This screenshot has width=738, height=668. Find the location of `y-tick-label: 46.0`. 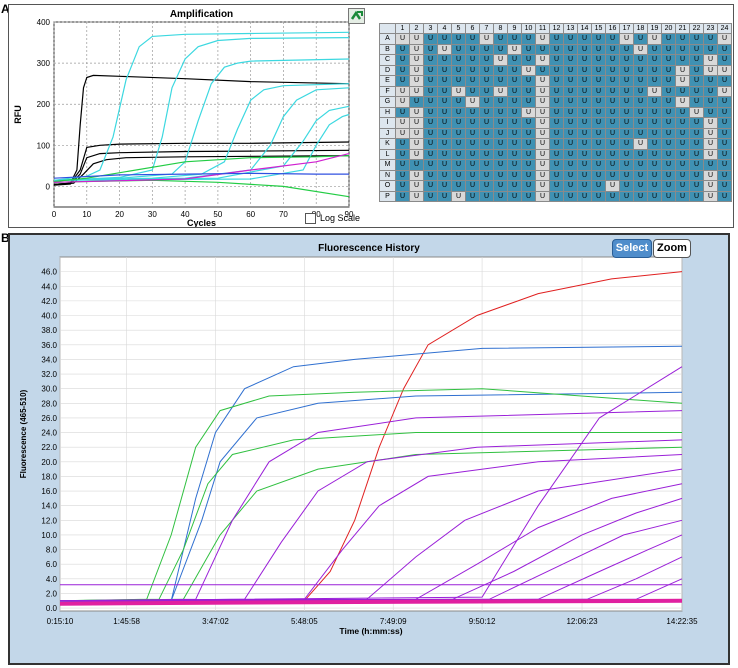

y-tick-label: 46.0 is located at coordinates (49, 272).